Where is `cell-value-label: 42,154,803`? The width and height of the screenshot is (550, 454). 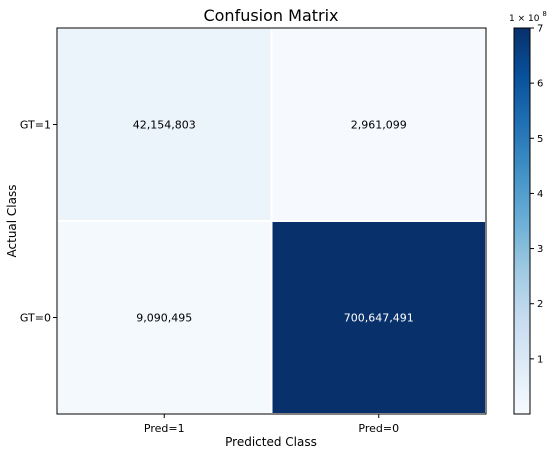 cell-value-label: 42,154,803 is located at coordinates (164, 125).